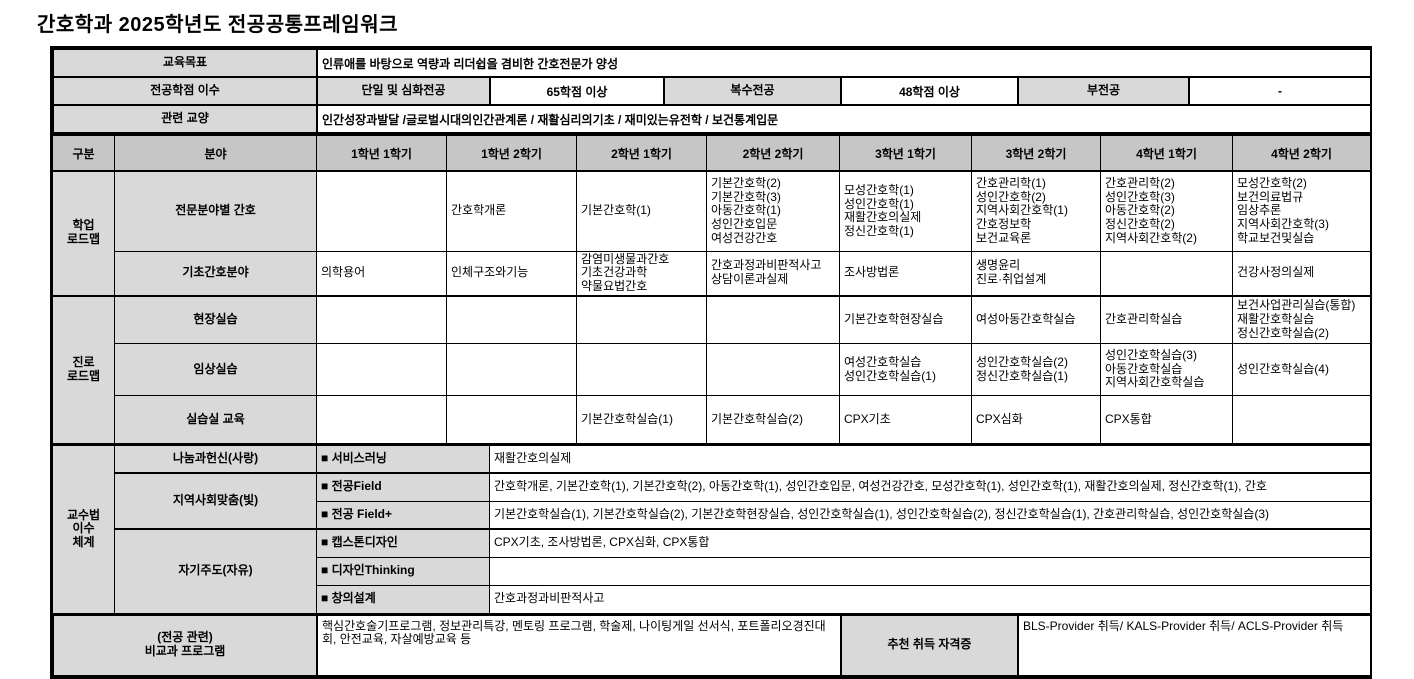 The width and height of the screenshot is (1414, 679). I want to click on field-label-lab-education: 실습실 교육, so click(215, 420).